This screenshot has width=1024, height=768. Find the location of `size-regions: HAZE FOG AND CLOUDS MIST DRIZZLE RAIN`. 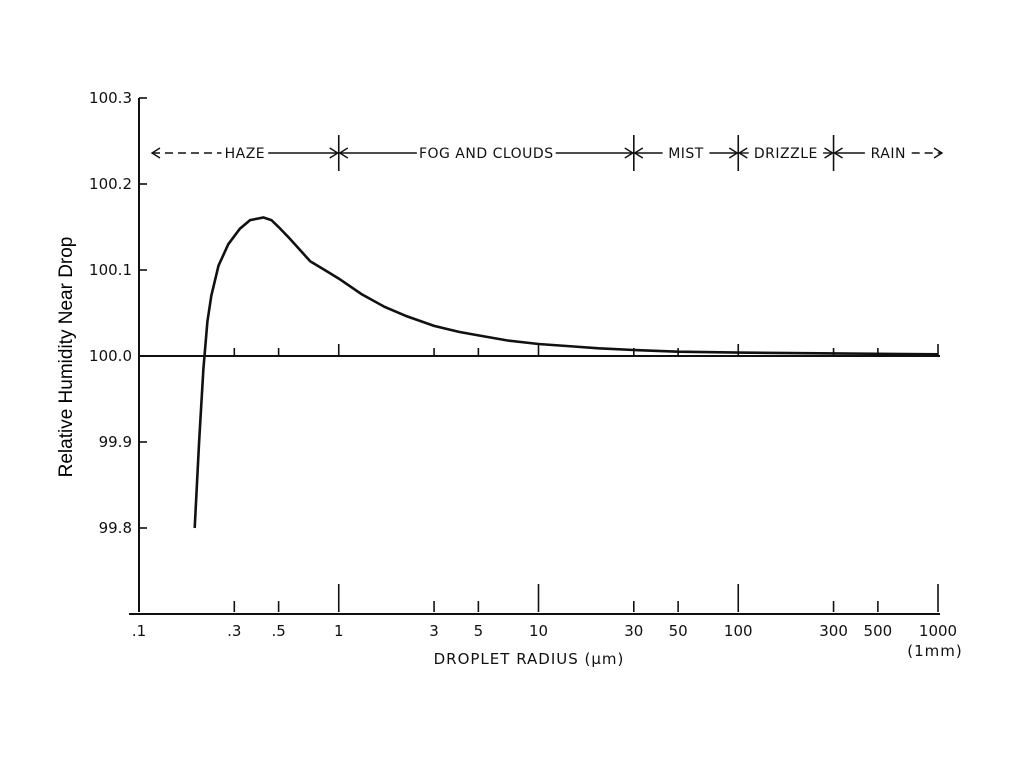

size-regions: HAZE FOG AND CLOUDS MIST DRIZZLE RAIN is located at coordinates (547, 153).